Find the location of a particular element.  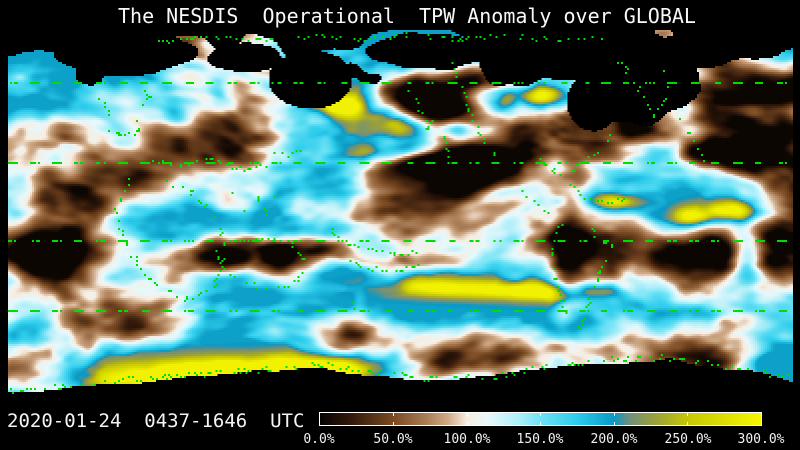

colorbar is located at coordinates (540, 419).